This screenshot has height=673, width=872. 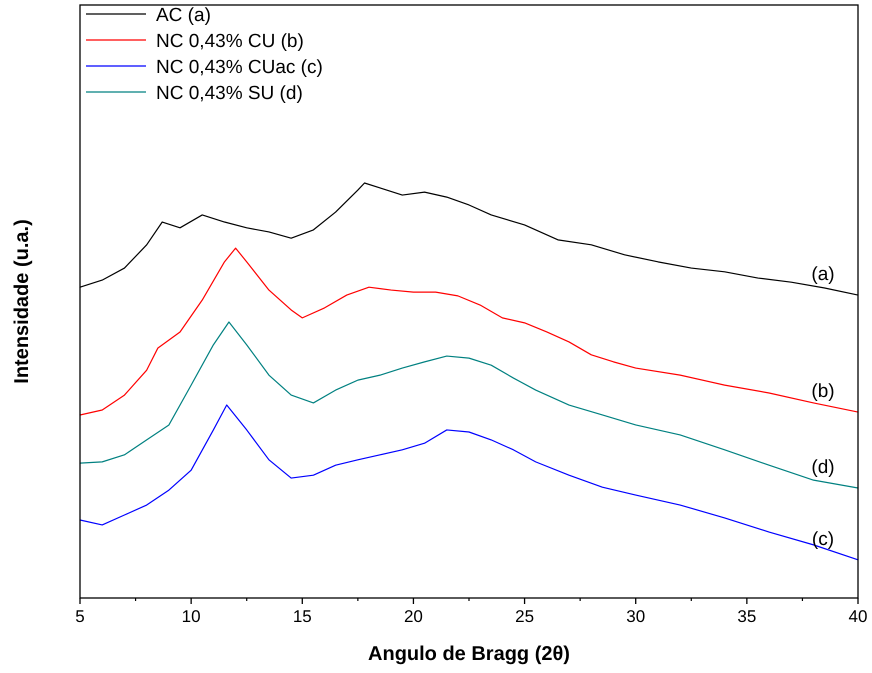 What do you see at coordinates (80, 616) in the screenshot?
I see `x-tick-label: 5` at bounding box center [80, 616].